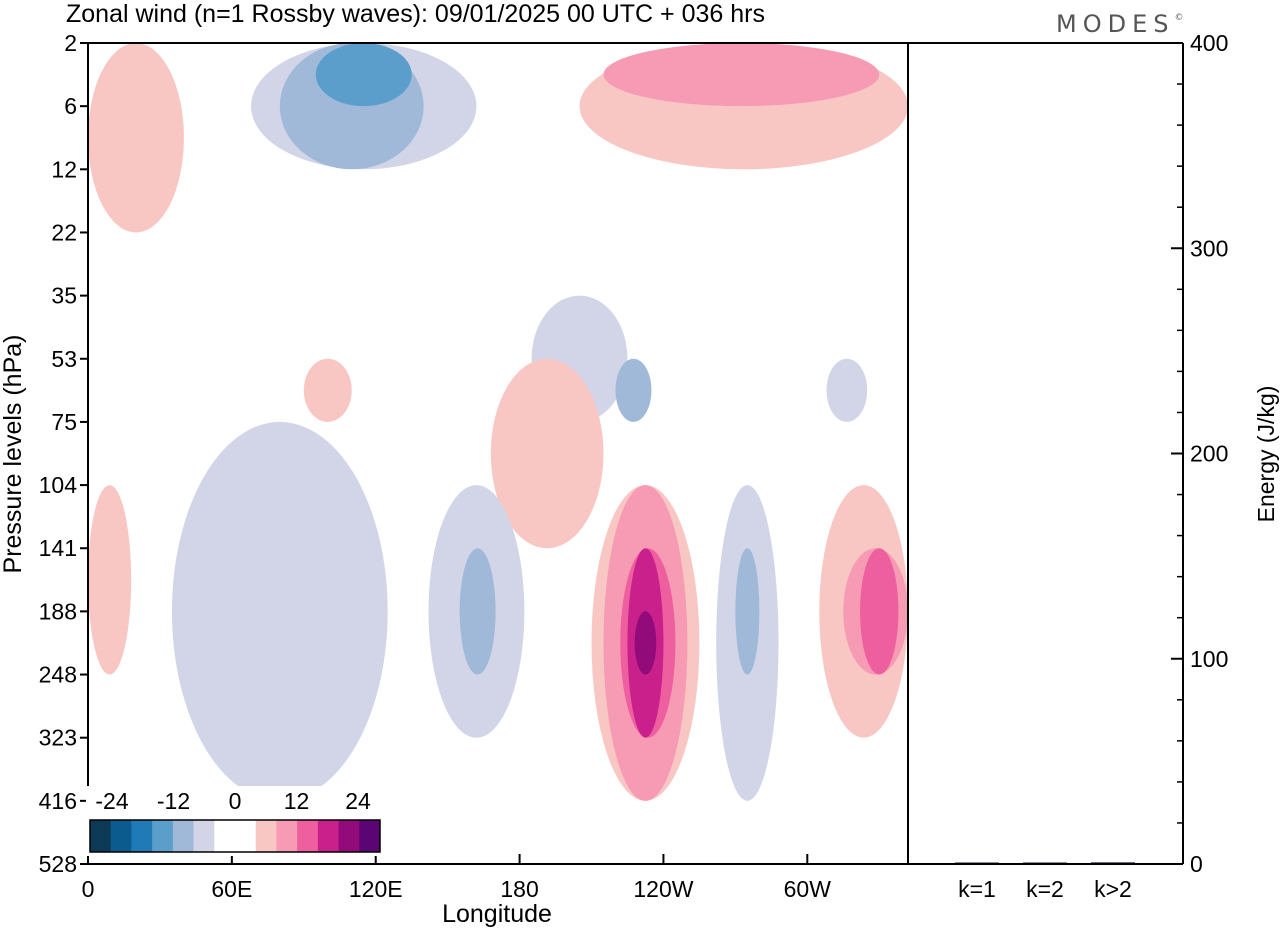 Image resolution: width=1280 pixels, height=930 pixels. What do you see at coordinates (64, 232) in the screenshot?
I see `y-tick-label: 22` at bounding box center [64, 232].